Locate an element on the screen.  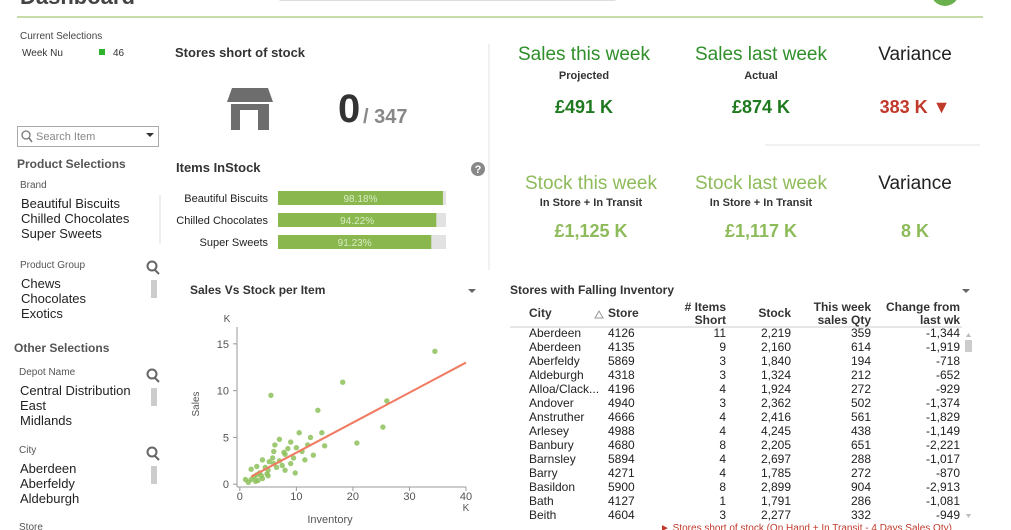
search-box is located at coordinates (88, 136).